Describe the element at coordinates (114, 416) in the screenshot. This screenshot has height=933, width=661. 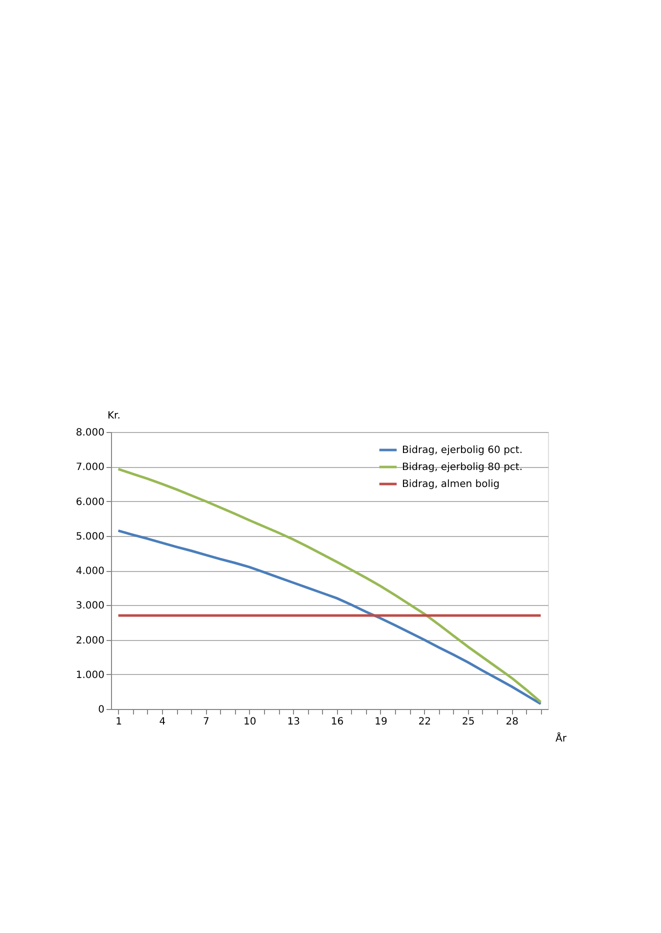
I see `y-axis-title: Kr.` at that location.